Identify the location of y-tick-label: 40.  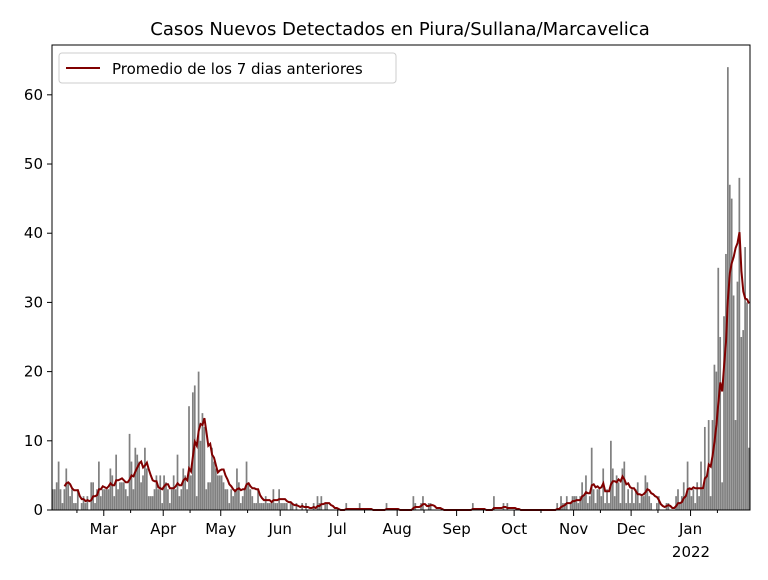
(33, 233).